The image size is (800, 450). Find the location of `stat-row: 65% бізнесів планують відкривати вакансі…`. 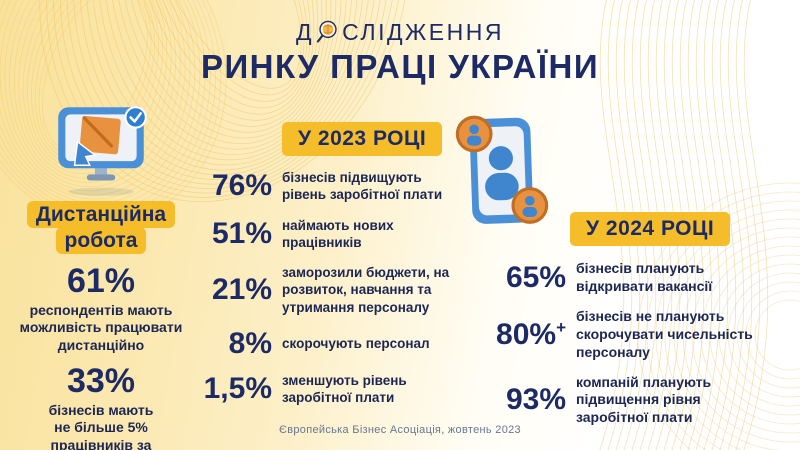

stat-row: 65% бізнесів планують відкривати вакансі… is located at coordinates (636, 278).